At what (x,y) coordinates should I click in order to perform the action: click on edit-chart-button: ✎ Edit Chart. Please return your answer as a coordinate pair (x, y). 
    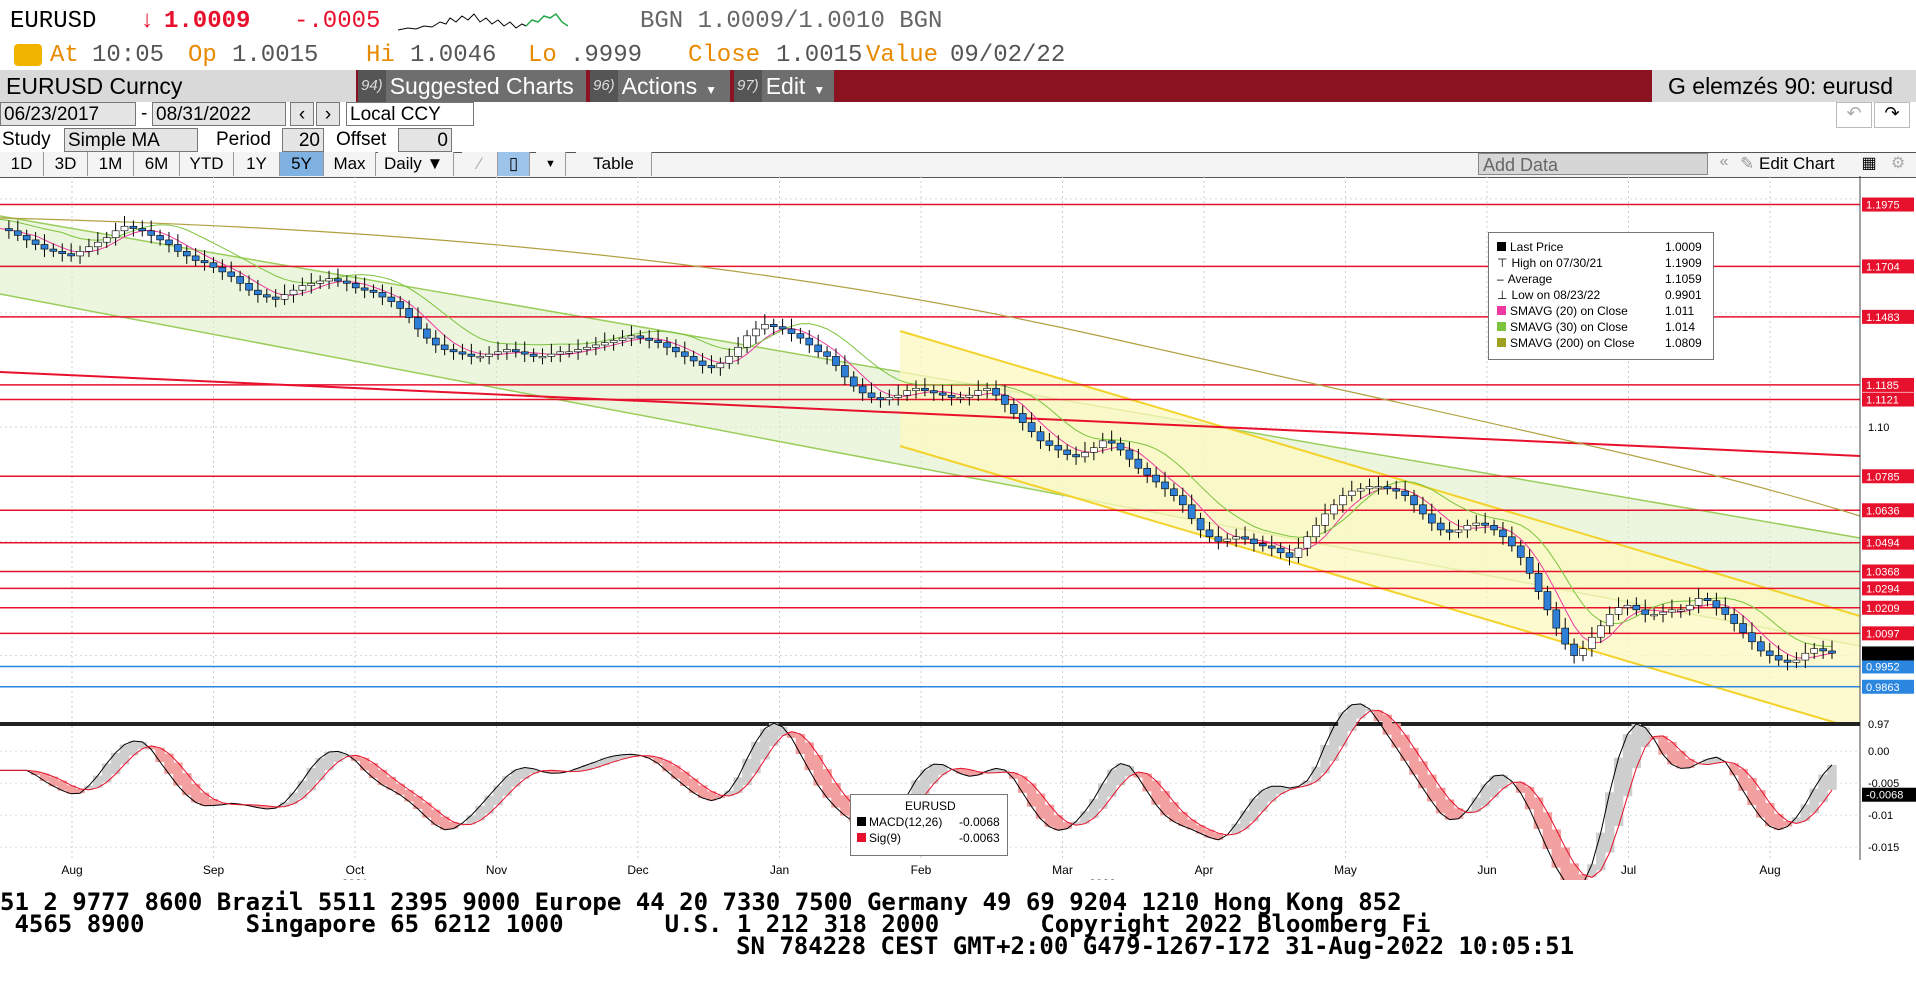
    Looking at the image, I should click on (1796, 164).